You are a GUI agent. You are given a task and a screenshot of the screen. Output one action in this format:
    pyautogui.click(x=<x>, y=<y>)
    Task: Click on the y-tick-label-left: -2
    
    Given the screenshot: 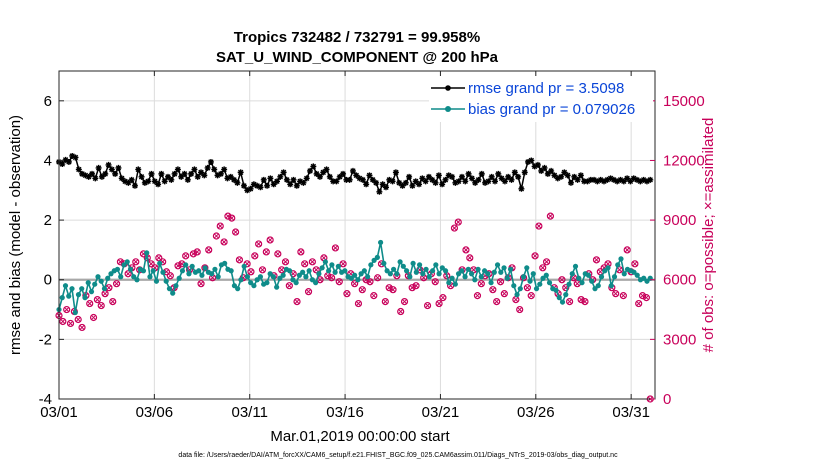 What is the action you would take?
    pyautogui.click(x=45, y=339)
    